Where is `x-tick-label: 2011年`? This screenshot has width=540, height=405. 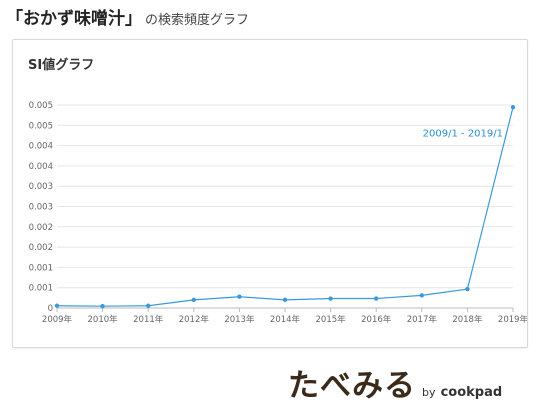 x-tick-label: 2011年 is located at coordinates (148, 319).